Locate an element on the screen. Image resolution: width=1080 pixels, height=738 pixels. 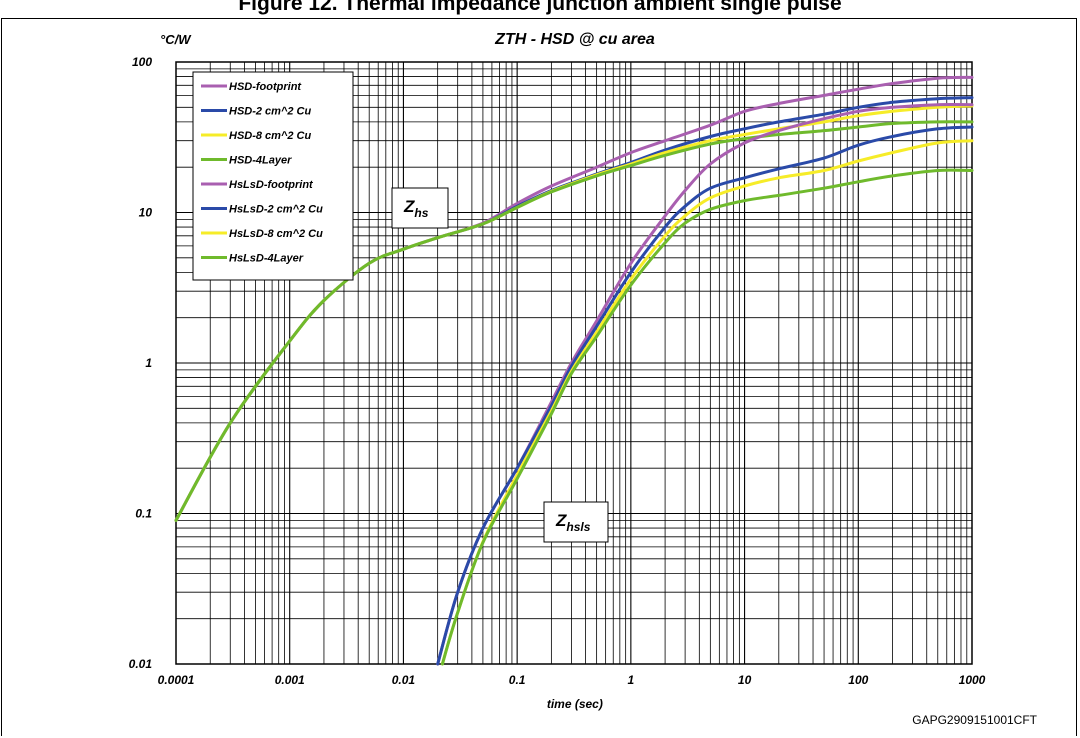
legend-box is located at coordinates (273, 176).